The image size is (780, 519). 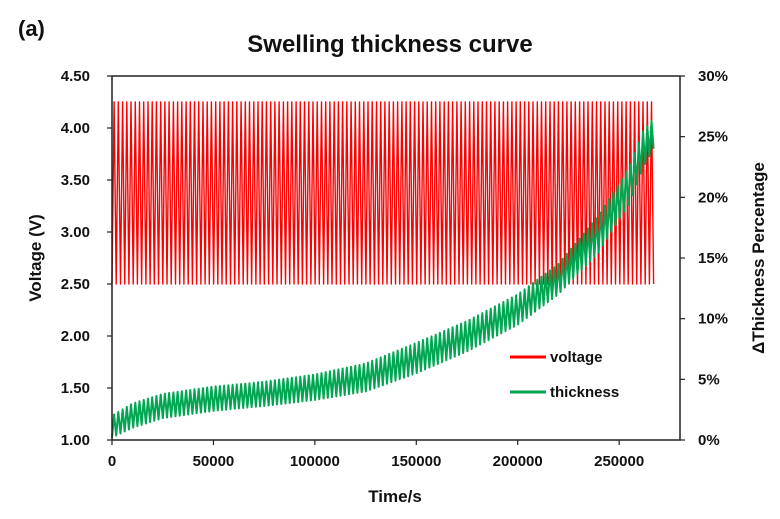 I want to click on y-right-tick-label: 30%, so click(x=713, y=76).